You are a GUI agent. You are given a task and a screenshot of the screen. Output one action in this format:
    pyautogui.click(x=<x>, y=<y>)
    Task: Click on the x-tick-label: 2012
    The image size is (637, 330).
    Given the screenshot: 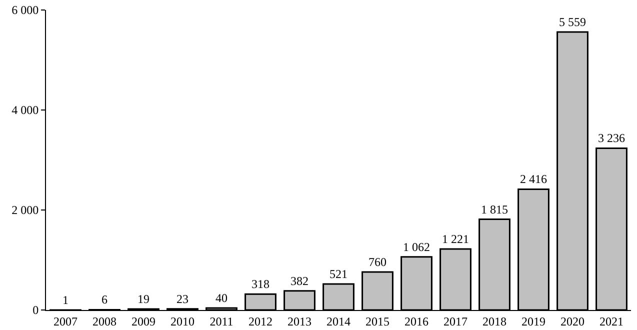 What is the action you would take?
    pyautogui.click(x=260, y=321)
    